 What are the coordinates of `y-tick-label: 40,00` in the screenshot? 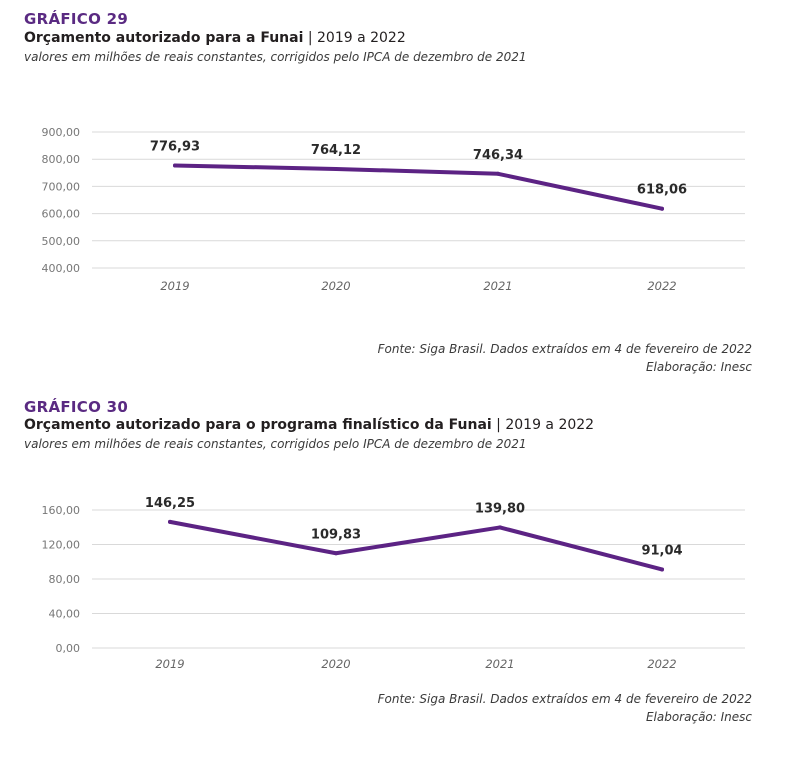 It's located at (65, 614).